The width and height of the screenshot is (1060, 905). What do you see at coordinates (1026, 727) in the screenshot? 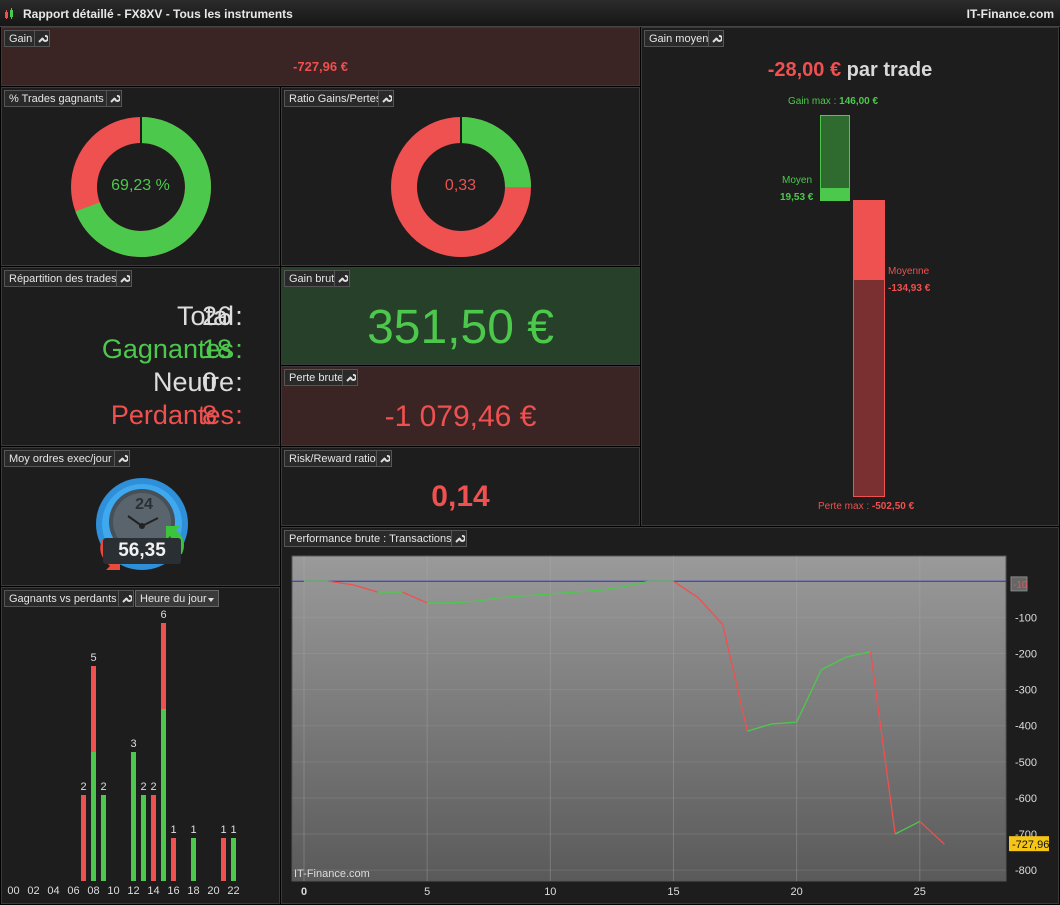
I see `y-tick-label: -400` at bounding box center [1026, 727].